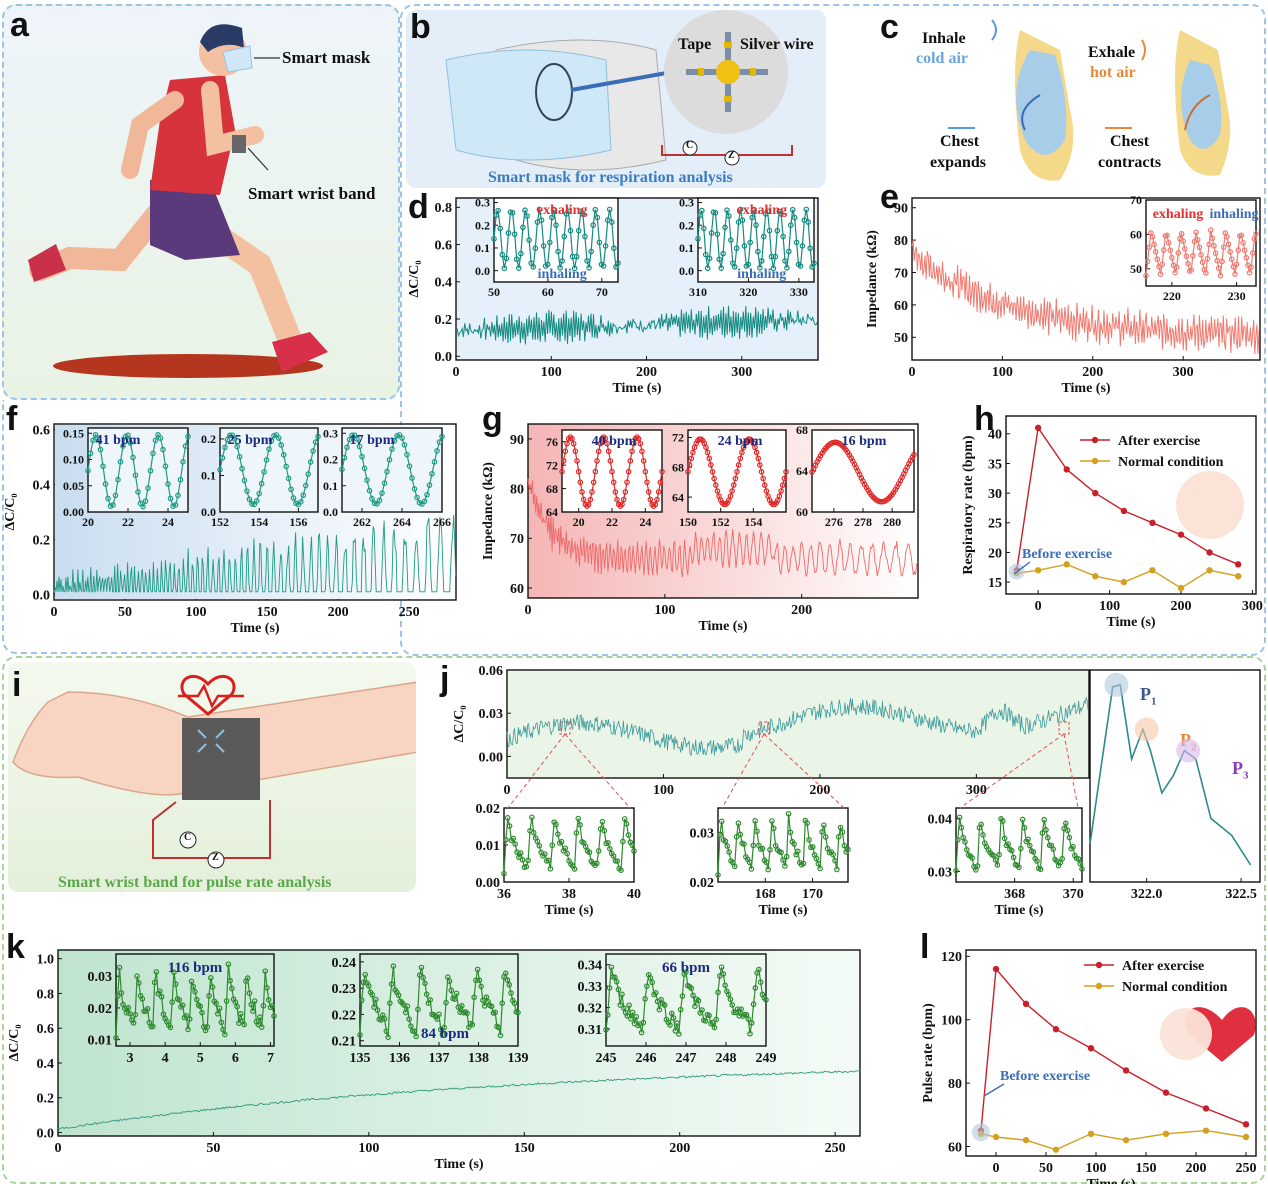  What do you see at coordinates (267, 612) in the screenshot?
I see `f-xtick-label: 150` at bounding box center [267, 612].